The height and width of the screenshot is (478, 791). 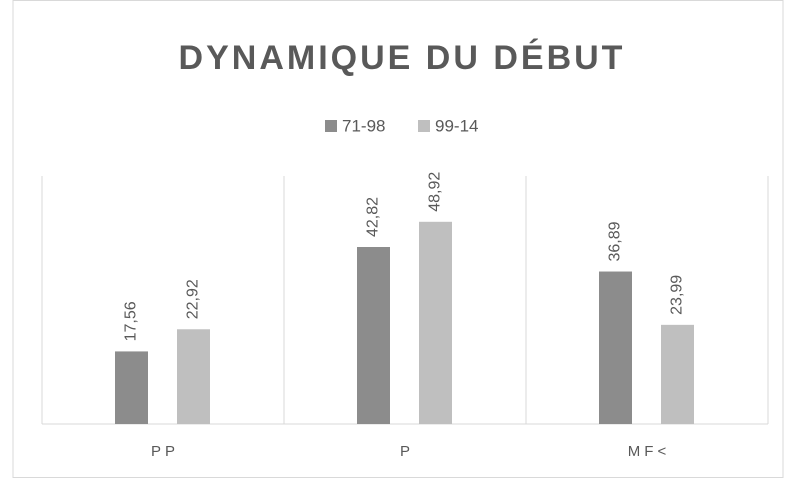 What do you see at coordinates (649, 451) in the screenshot?
I see `x-tick-label: MF<` at bounding box center [649, 451].